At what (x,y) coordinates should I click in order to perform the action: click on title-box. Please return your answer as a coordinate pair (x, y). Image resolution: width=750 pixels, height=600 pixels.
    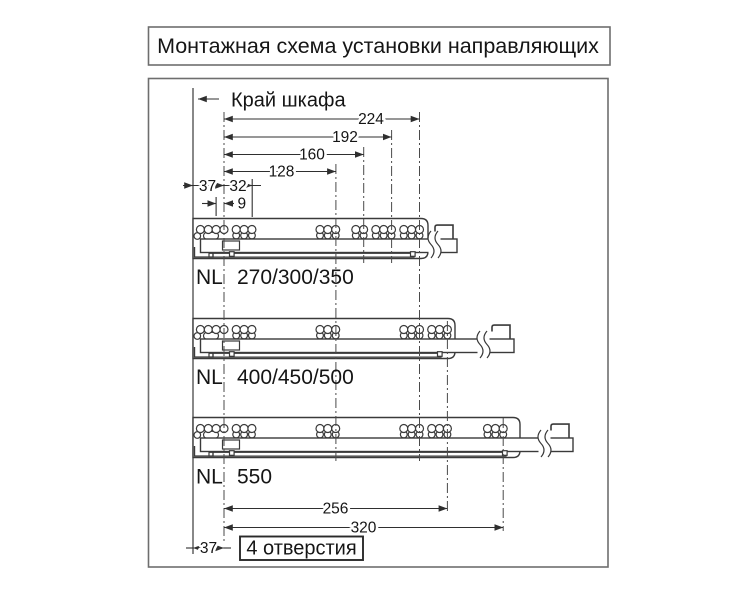
    Looking at the image, I should click on (379, 46).